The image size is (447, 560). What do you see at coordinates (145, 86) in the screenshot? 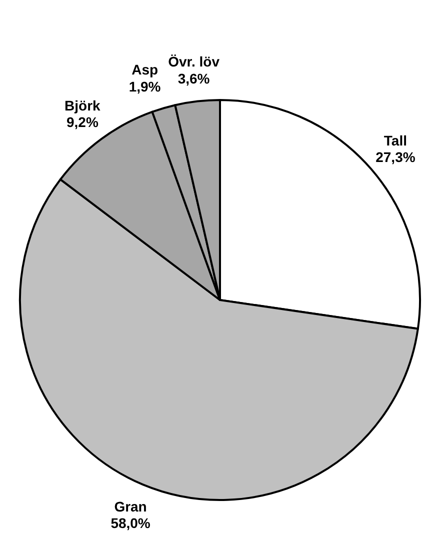
I see `data-label: 1,9%` at bounding box center [145, 86].